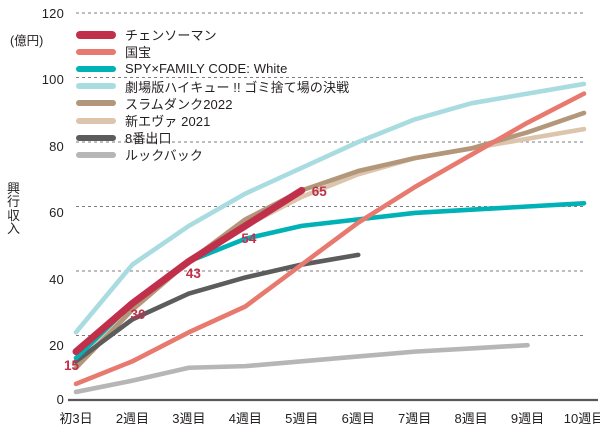 This screenshot has width=600, height=435. Describe the element at coordinates (132, 418) in the screenshot. I see `xtick-label: 2週目` at that location.